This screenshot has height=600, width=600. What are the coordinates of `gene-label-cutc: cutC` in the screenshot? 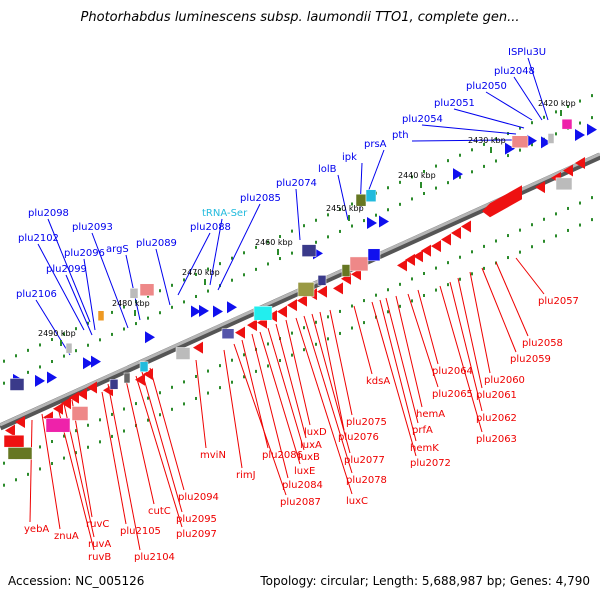 It's located at (159, 511).